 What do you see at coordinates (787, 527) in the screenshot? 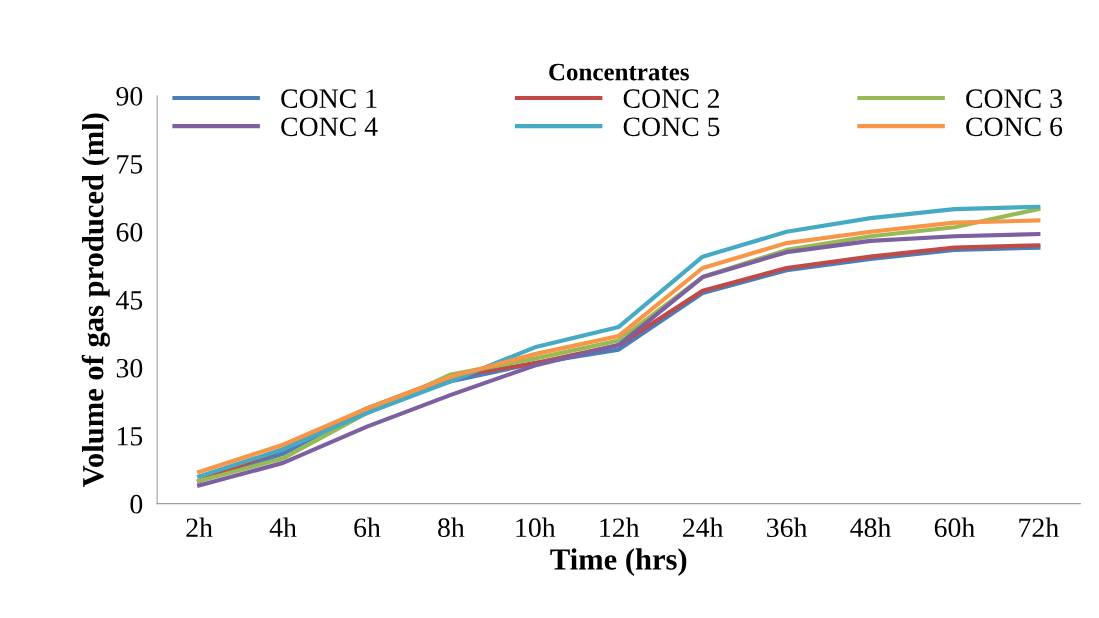
I see `x-tick-label: 36h` at bounding box center [787, 527].